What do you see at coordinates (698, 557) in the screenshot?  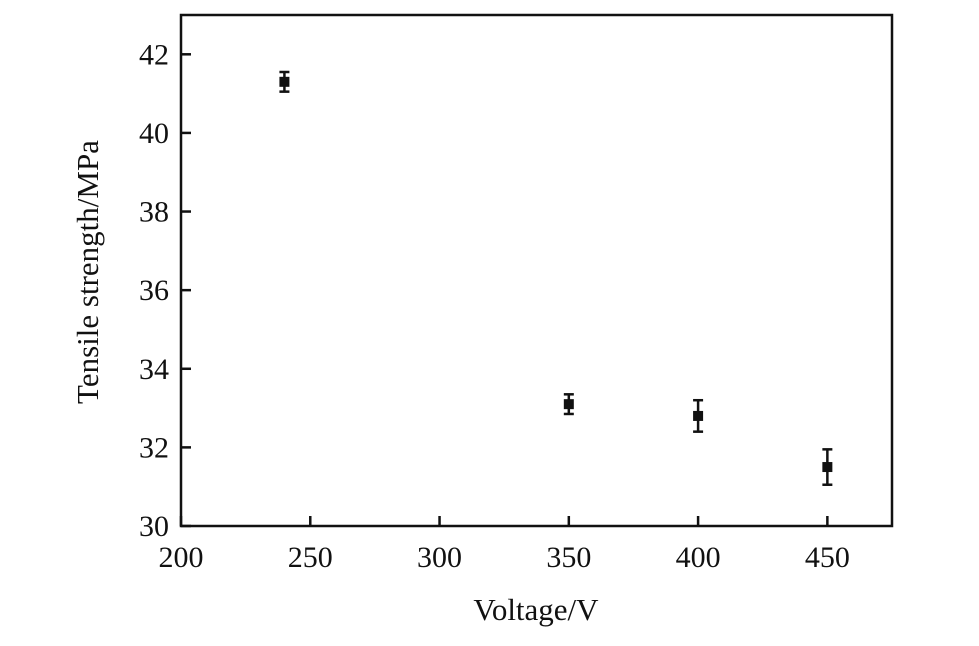 I see `x-tick-label: 400` at bounding box center [698, 557].